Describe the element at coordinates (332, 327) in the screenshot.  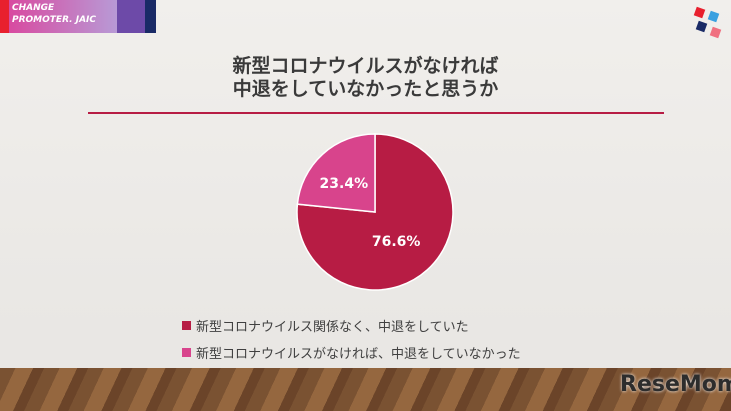
I see `legend-label: 新型コロナウイルス関係なく、中退をしていた` at that location.